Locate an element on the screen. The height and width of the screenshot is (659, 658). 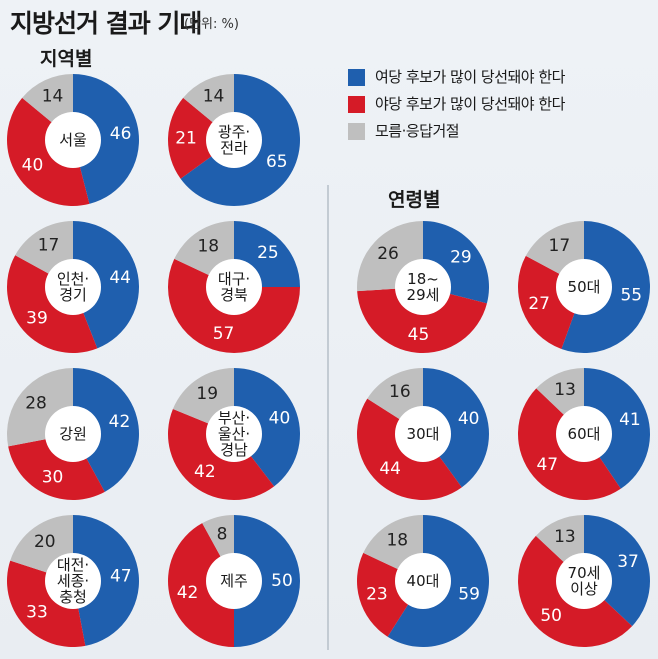
group-label: 제주 is located at coordinates (234, 581).